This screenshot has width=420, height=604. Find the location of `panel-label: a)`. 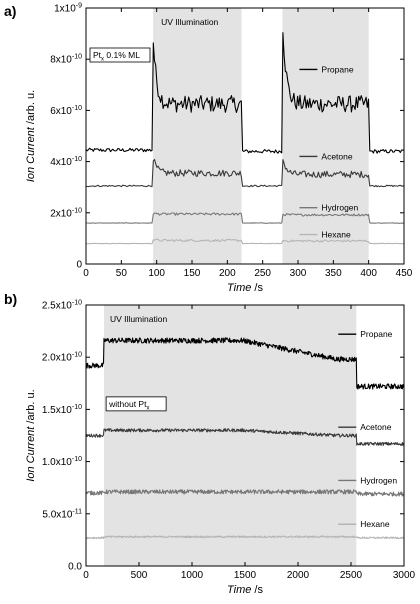

panel-label: a) is located at coordinates (10, 11).